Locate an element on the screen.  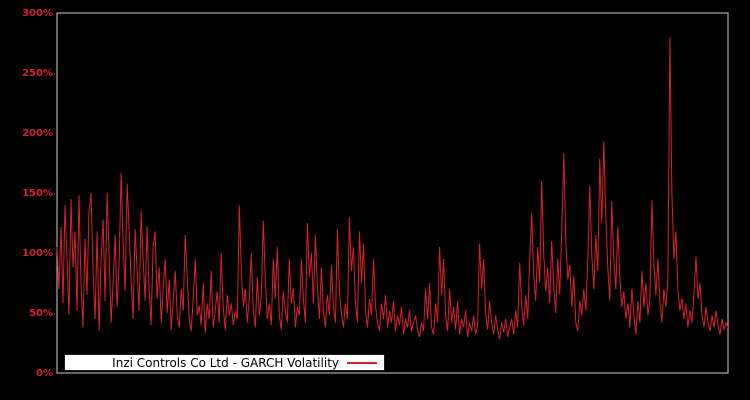
legend-label: Inzi Controls Co Ltd - GARCH Volatility is located at coordinates (225, 362).